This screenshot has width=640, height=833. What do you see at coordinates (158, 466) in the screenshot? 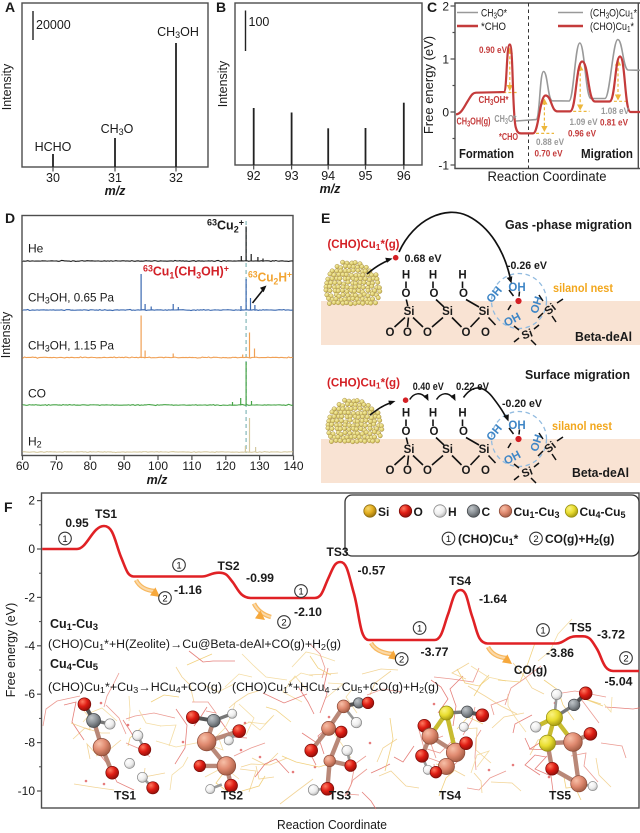
I see `svg-text: 100` at bounding box center [158, 466].